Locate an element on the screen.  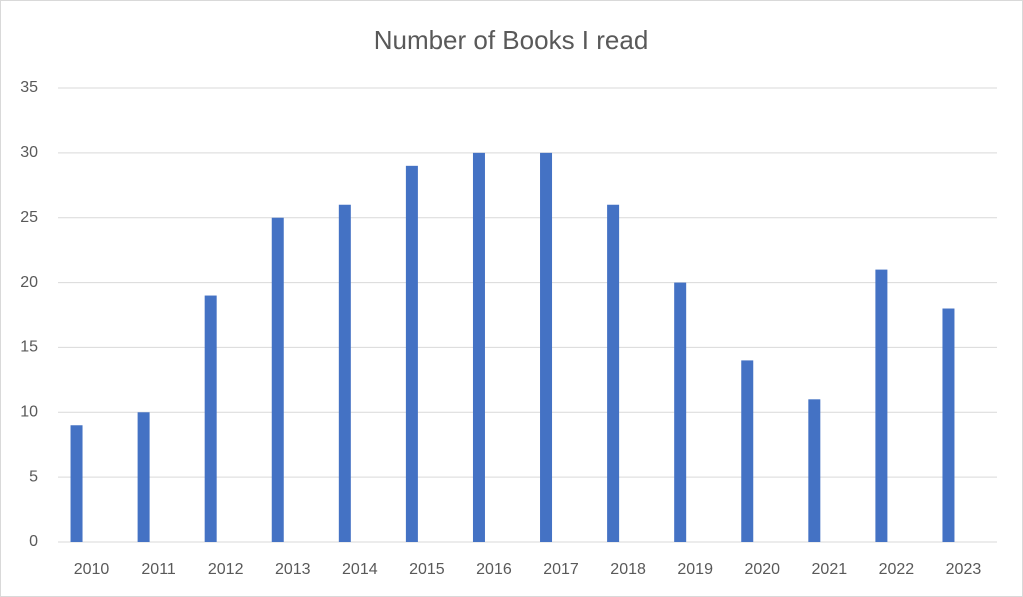
chart-title: Number of Books I read is located at coordinates (511, 40).